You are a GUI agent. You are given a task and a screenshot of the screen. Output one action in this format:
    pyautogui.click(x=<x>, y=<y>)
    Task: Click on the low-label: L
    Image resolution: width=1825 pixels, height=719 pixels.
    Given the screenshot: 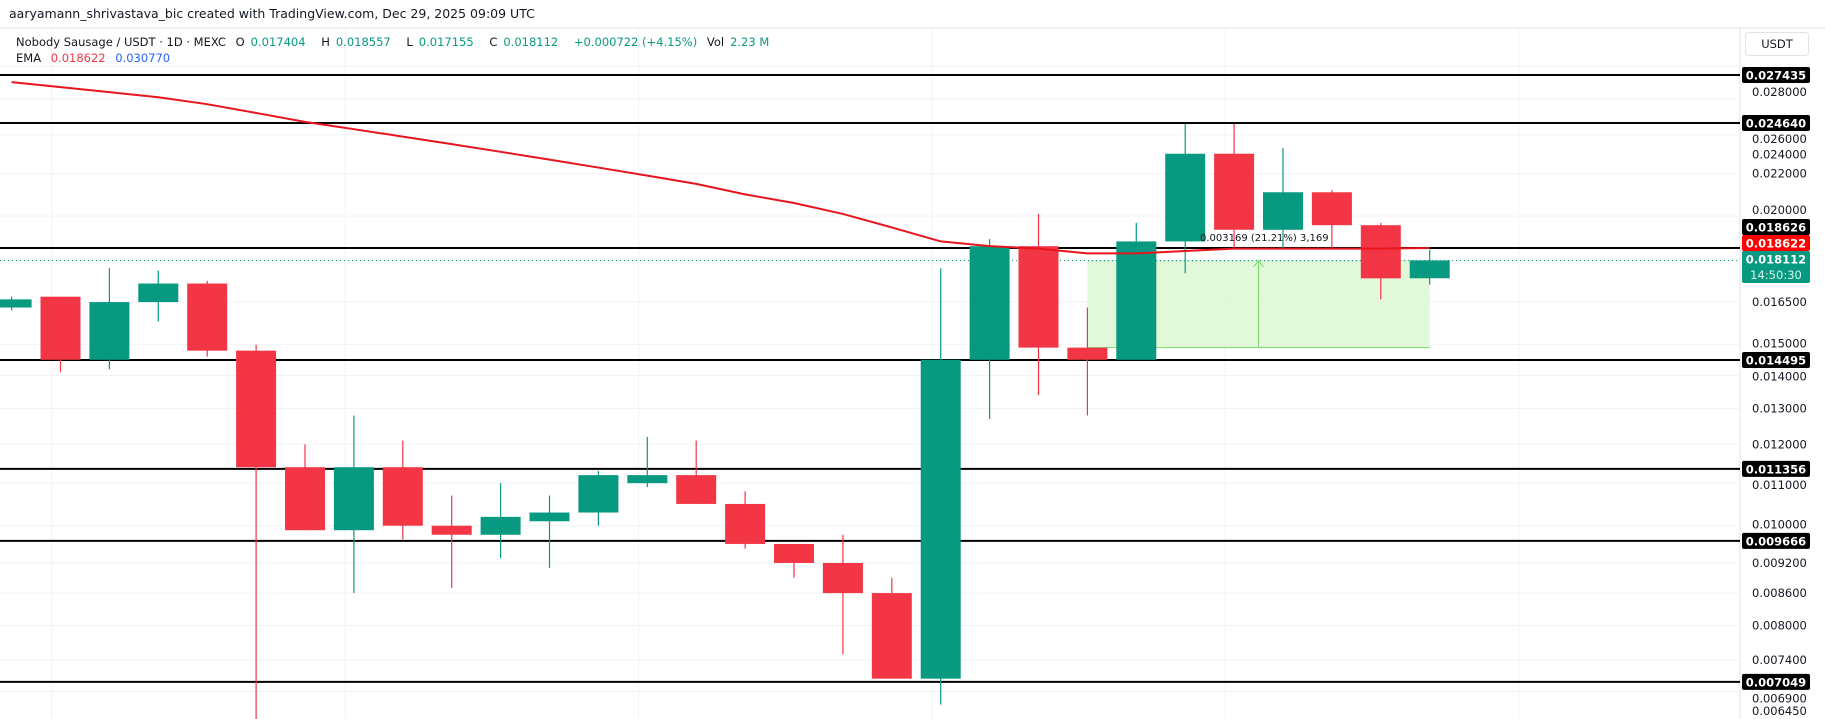 What is the action you would take?
    pyautogui.click(x=409, y=42)
    